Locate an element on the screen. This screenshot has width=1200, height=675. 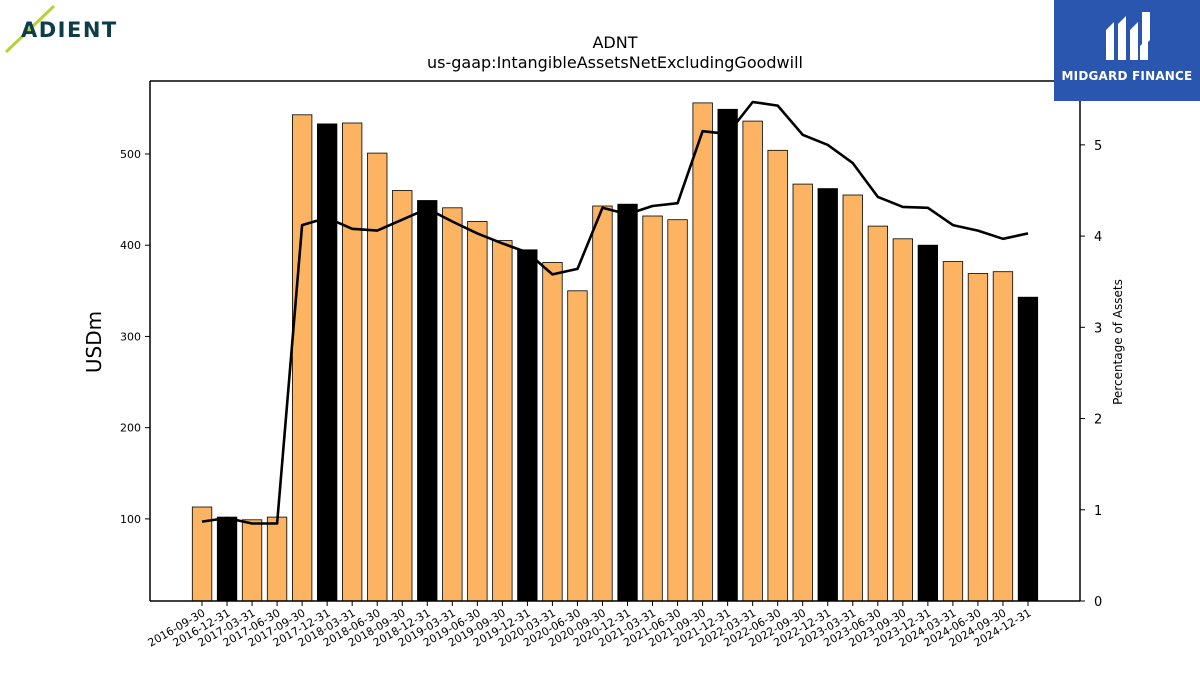
midgard-logo-text: MIDGARD FINANCE is located at coordinates (1127, 76).